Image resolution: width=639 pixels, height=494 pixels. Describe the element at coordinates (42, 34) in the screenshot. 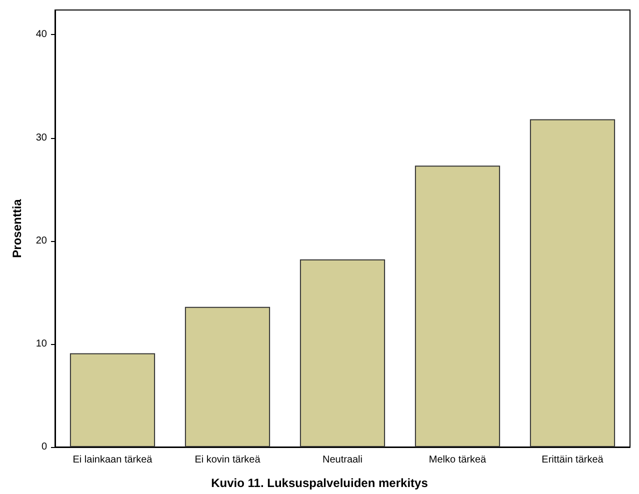

I see `y-tick-label: 40` at that location.